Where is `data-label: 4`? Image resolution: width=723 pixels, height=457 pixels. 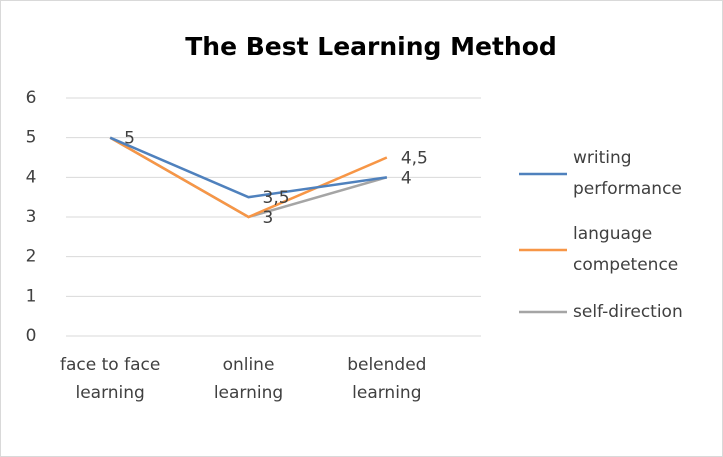
data-label: 4 is located at coordinates (406, 178).